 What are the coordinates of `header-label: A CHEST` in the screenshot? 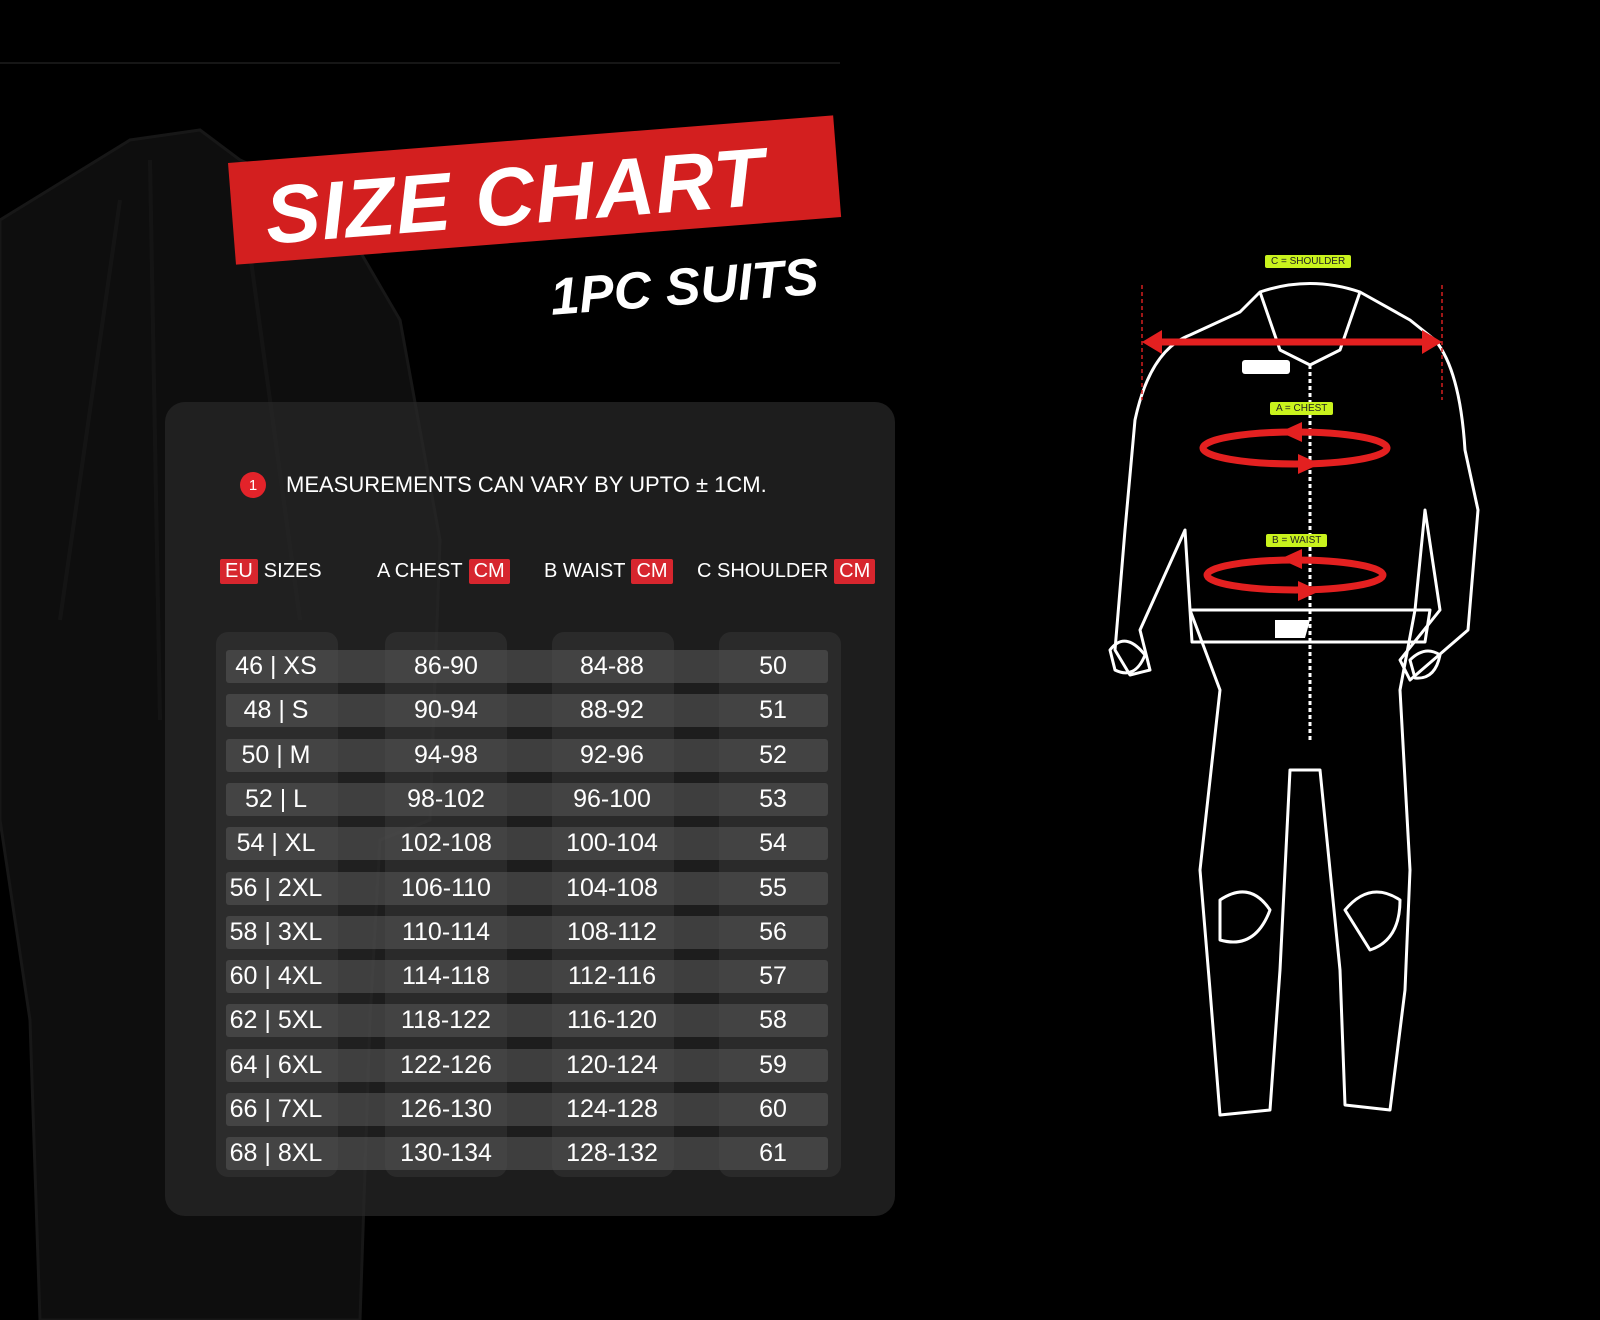 It's located at (420, 571).